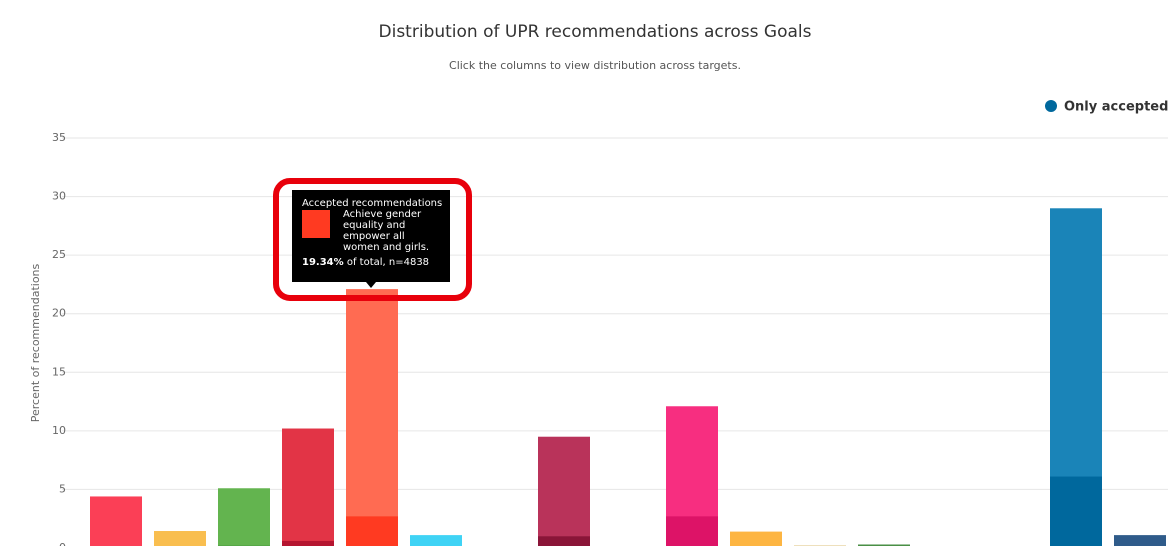  I want to click on tooltip-footer: 19.34% of total, n=4838, so click(373, 262).